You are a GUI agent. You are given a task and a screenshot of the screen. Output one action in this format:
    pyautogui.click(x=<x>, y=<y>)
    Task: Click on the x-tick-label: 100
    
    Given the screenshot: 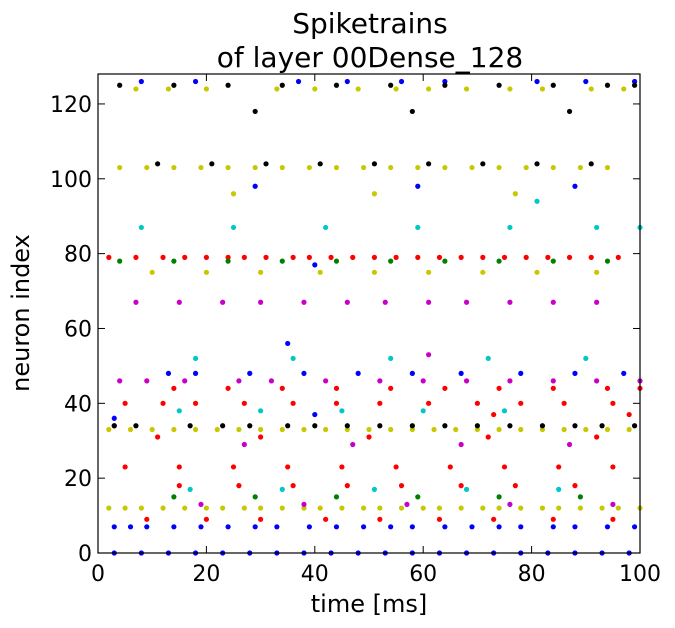 What is the action you would take?
    pyautogui.click(x=640, y=574)
    